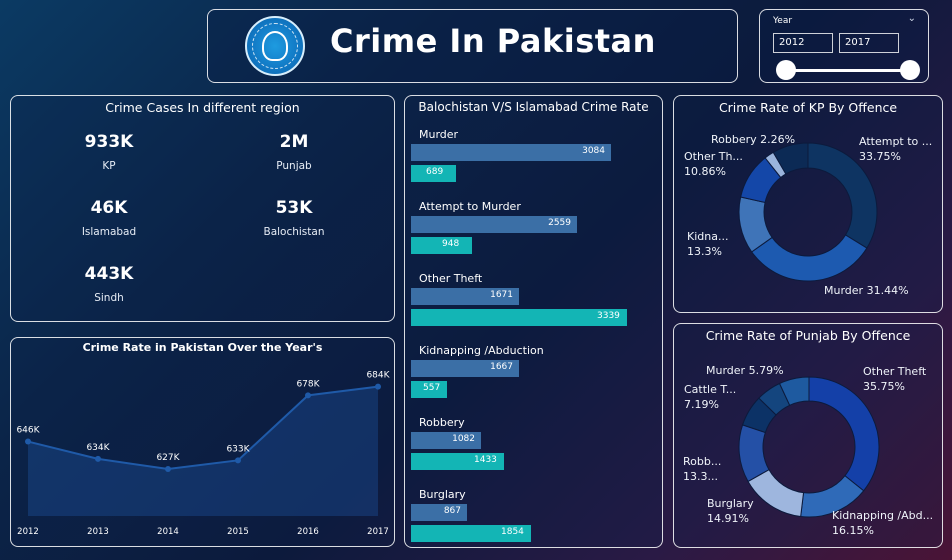 This screenshot has width=952, height=560. What do you see at coordinates (294, 166) in the screenshot?
I see `kpi-label: Punjab` at bounding box center [294, 166].